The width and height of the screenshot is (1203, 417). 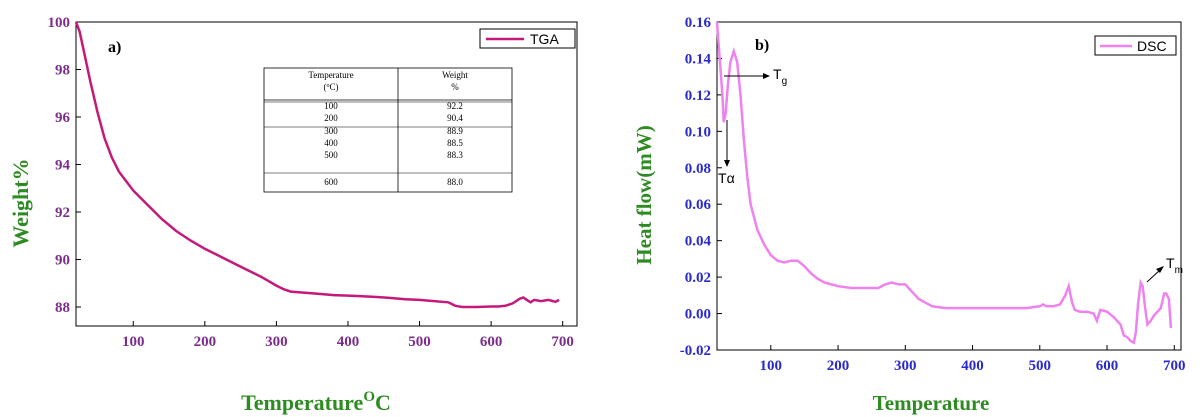 I want to click on table-cell-temperature: 100, so click(x=331, y=106).